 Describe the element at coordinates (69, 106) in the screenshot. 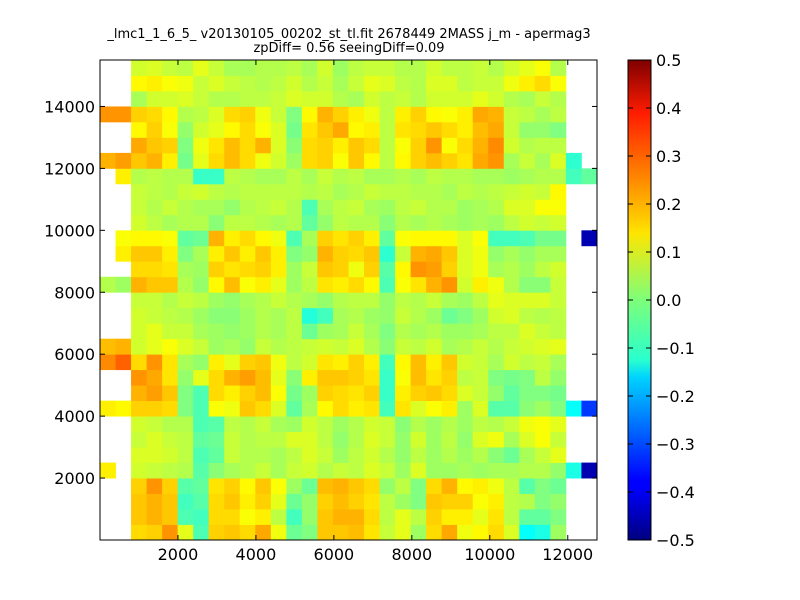

I see `y-tick-label: 14000` at that location.